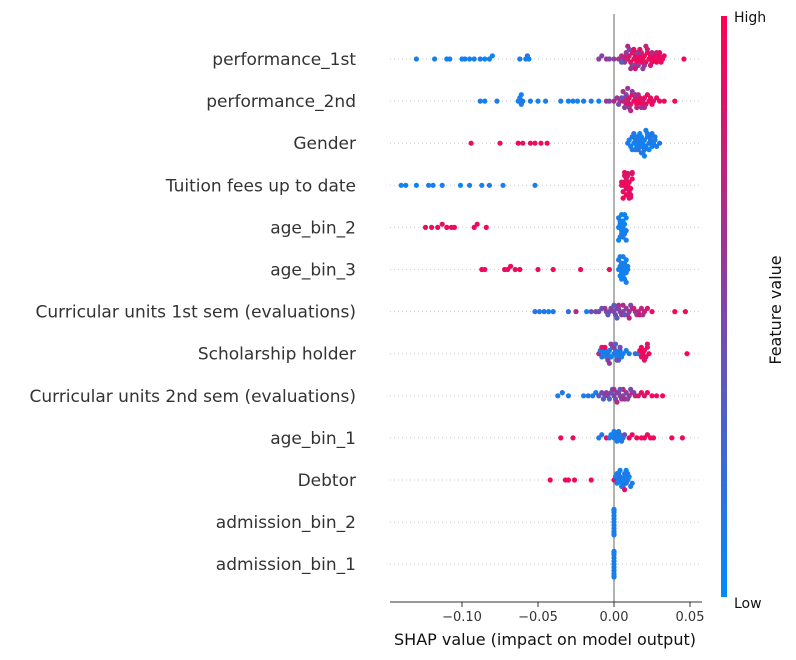 The width and height of the screenshot is (796, 660). I want to click on x-axis-title: SHAP value (impact on model output), so click(545, 639).